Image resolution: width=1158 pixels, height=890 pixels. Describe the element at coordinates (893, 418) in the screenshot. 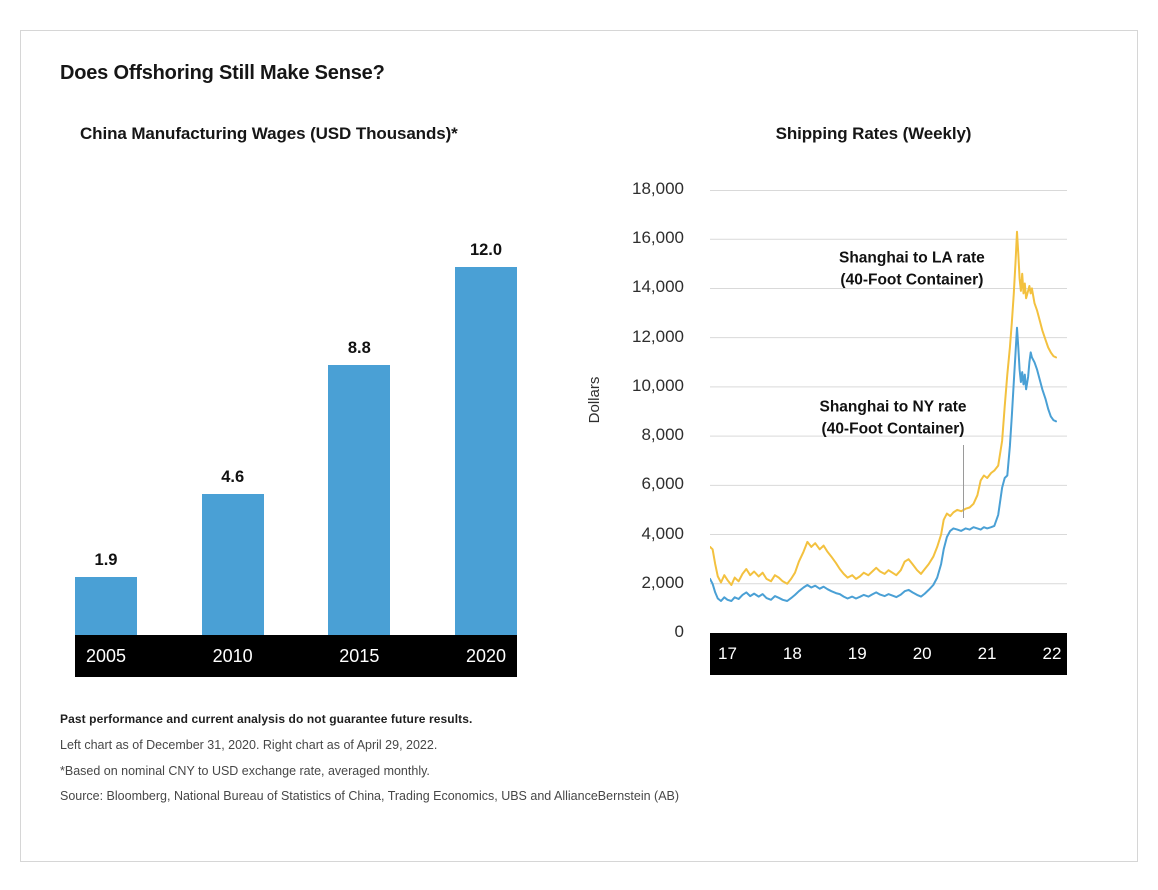

I see `series-annotation: Shanghai to NY rate (40-Foot Container)` at that location.